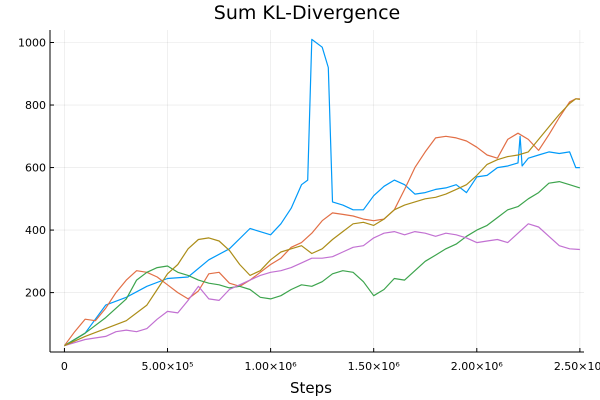 The height and width of the screenshot is (400, 600). What do you see at coordinates (271, 366) in the screenshot?
I see `x-tick-label-2: 1.00×10⁶` at bounding box center [271, 366].